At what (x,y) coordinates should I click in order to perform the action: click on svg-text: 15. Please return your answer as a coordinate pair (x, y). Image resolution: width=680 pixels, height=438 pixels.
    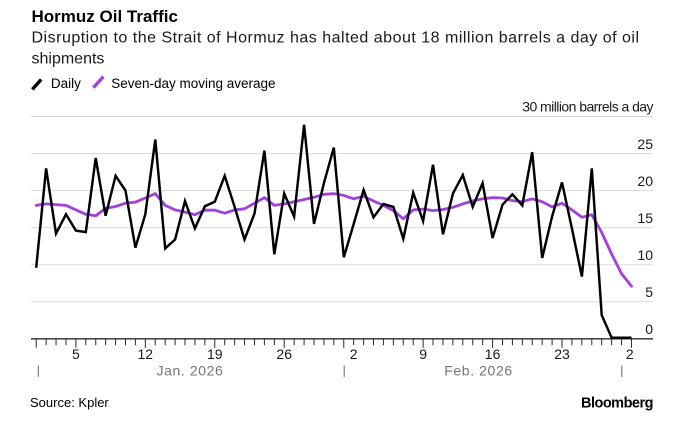
    Looking at the image, I should click on (645, 218).